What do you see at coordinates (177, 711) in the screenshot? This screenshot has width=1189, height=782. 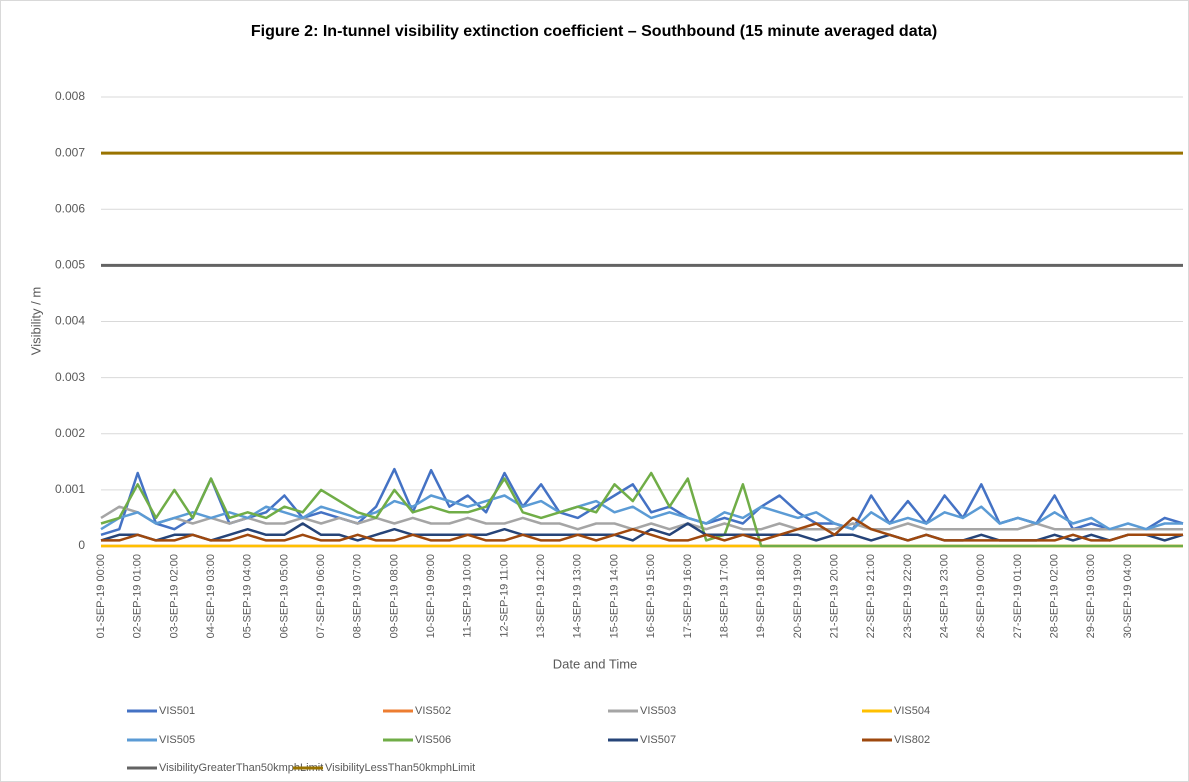 I see `legend-label: VIS501` at bounding box center [177, 711].